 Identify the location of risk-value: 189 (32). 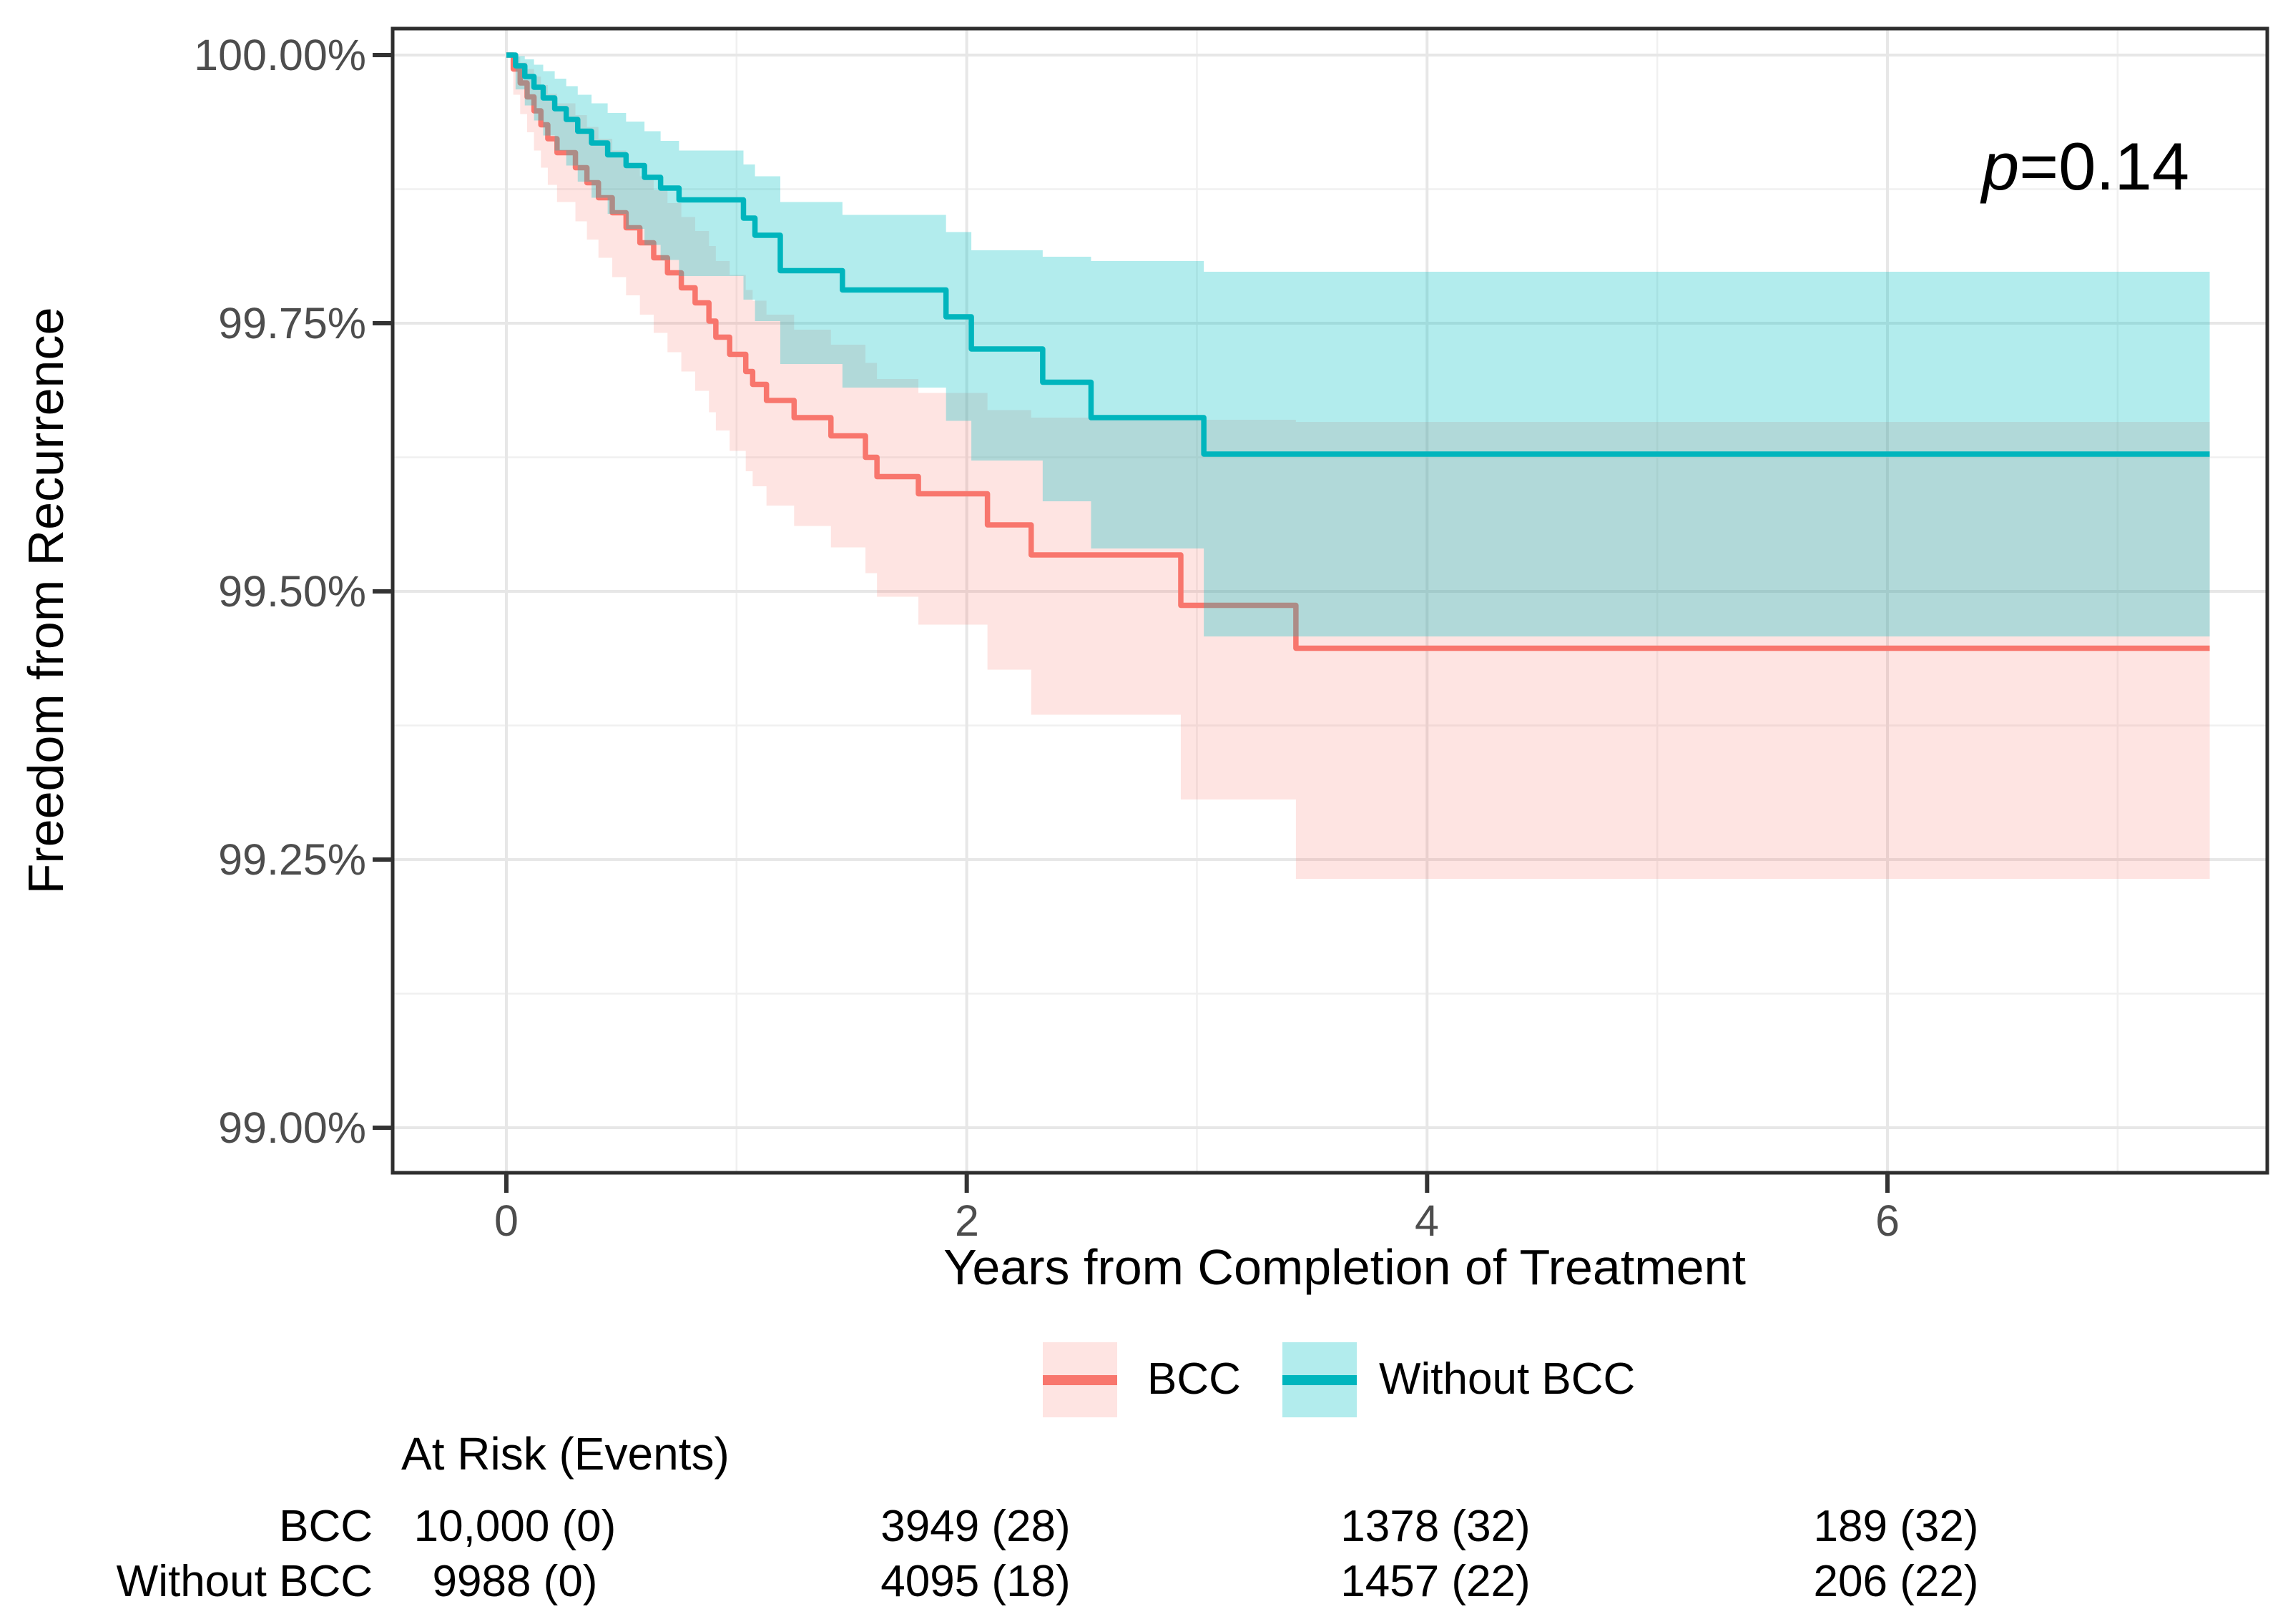
(1896, 1526).